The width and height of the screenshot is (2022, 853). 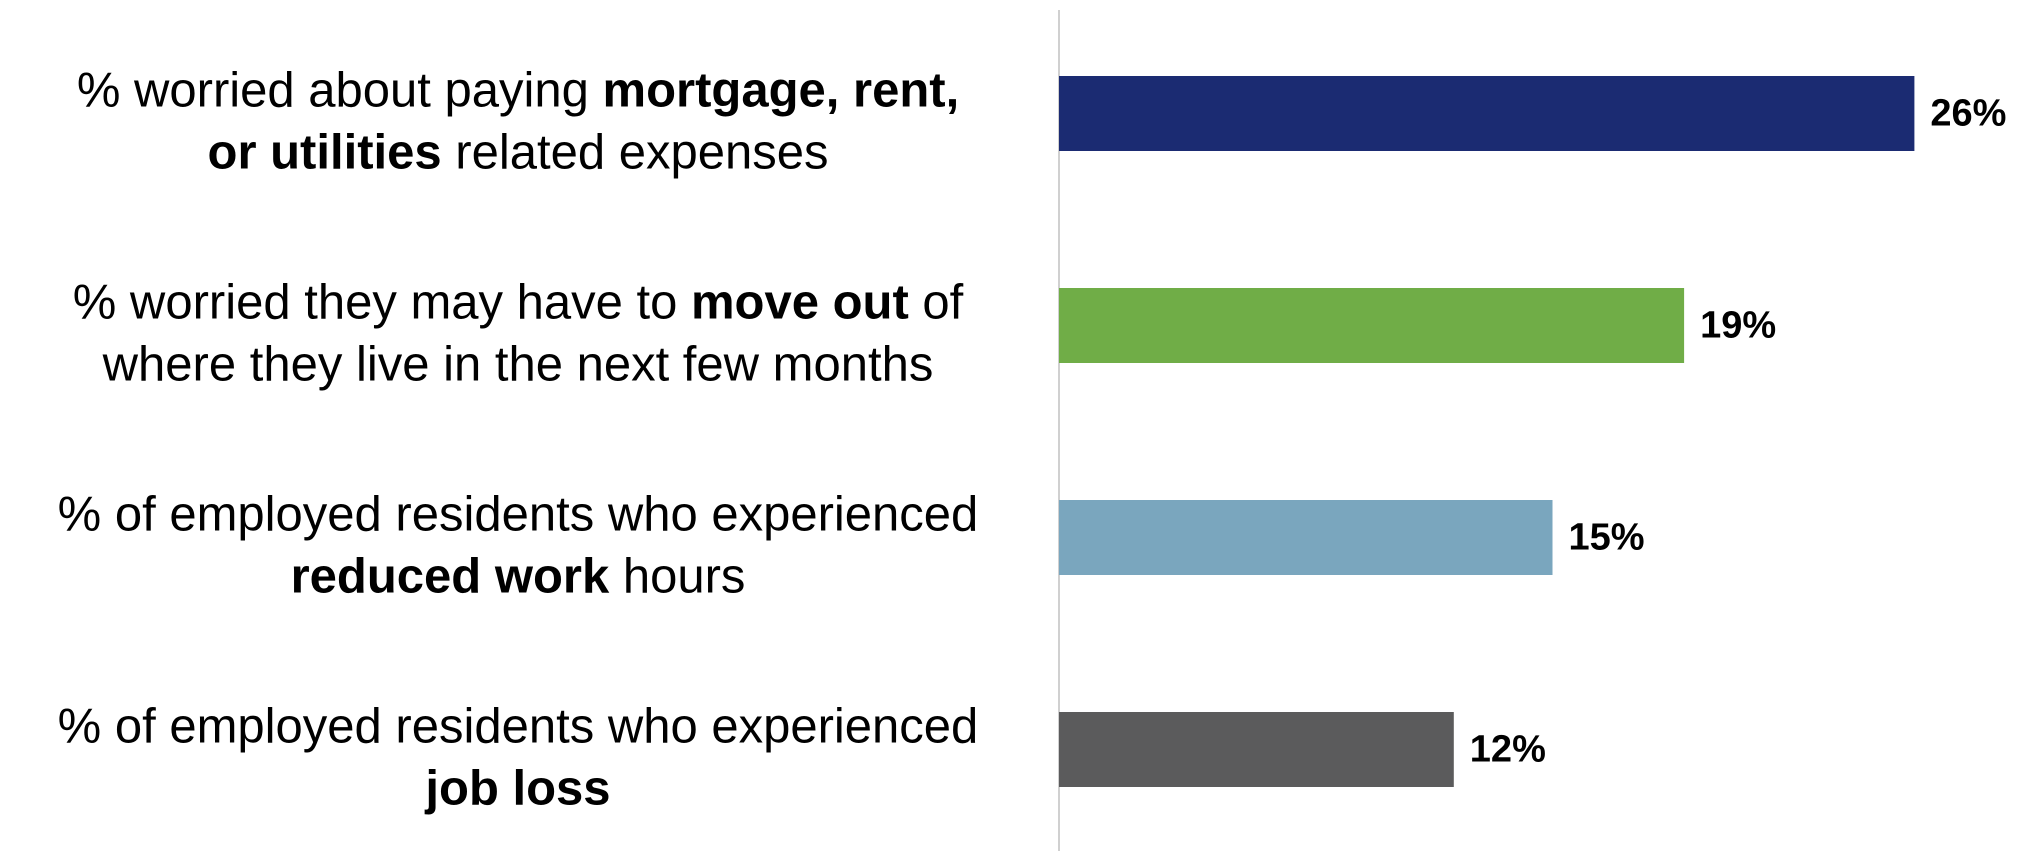 I want to click on value-label: 15%, so click(x=1607, y=538).